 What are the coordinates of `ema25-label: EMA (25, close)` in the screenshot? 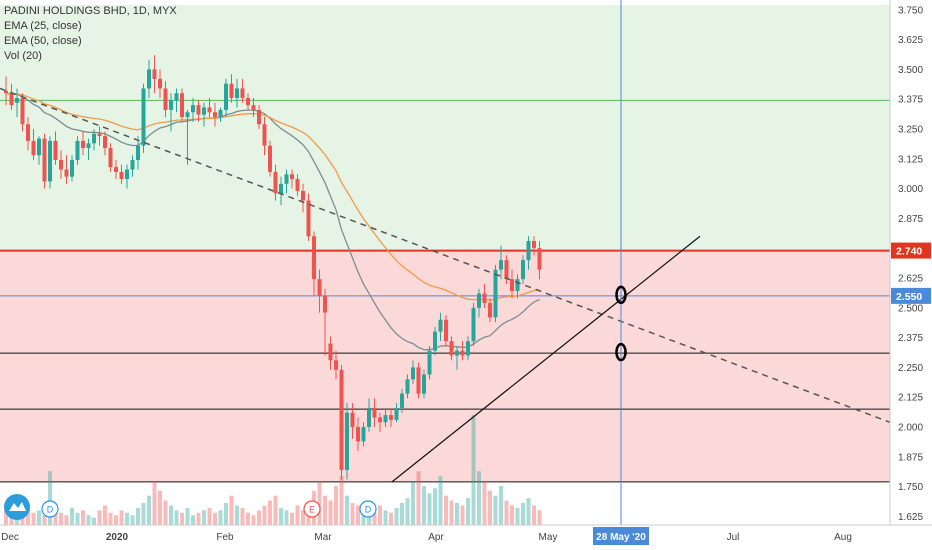 It's located at (43, 26).